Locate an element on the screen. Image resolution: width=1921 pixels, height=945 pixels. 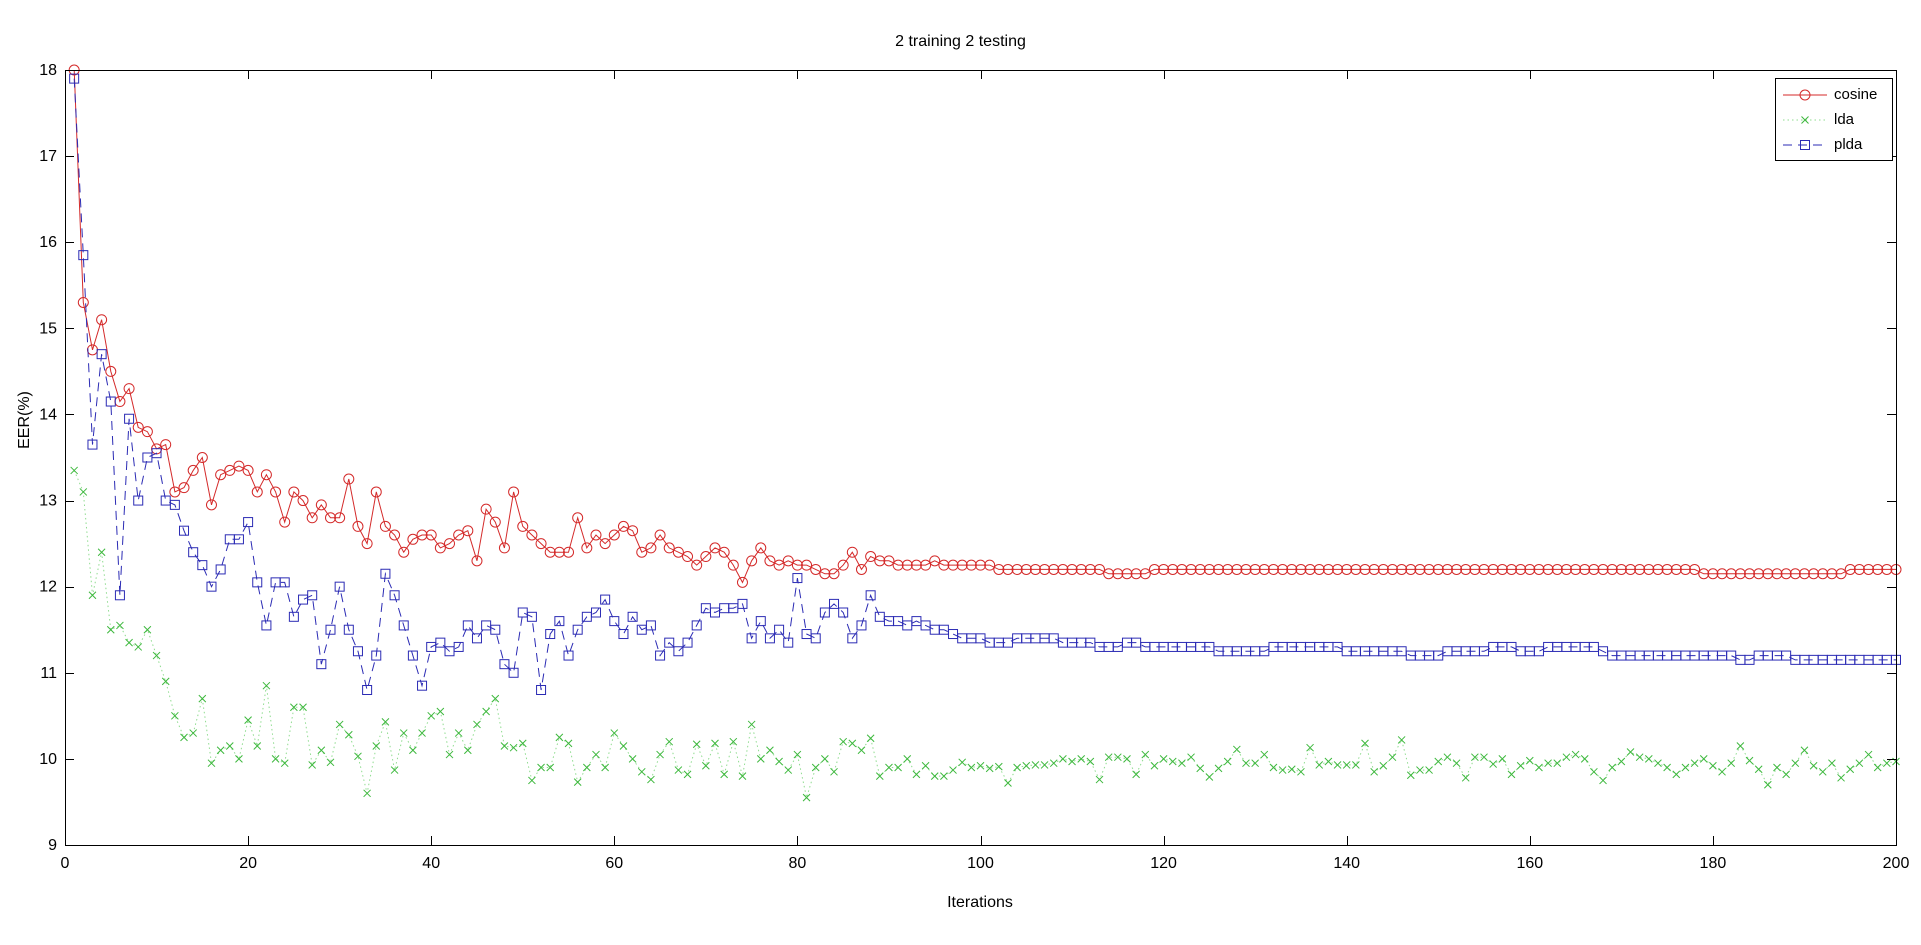
y-tick-label: 17 is located at coordinates (48, 156).